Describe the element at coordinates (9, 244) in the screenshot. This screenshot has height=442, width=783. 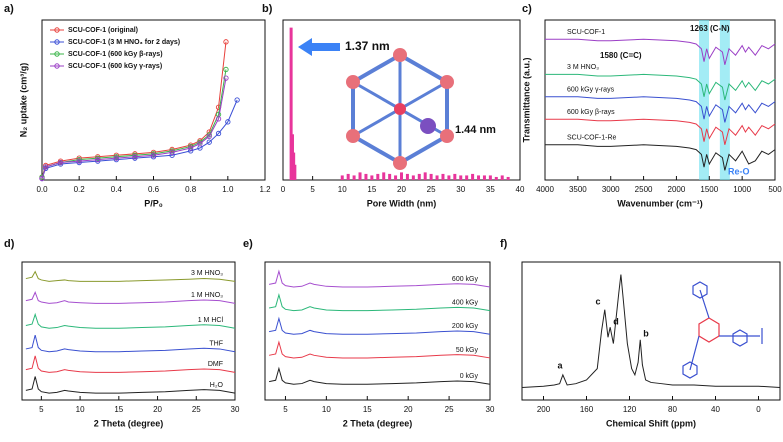
I see `panel-label: d)` at that location.